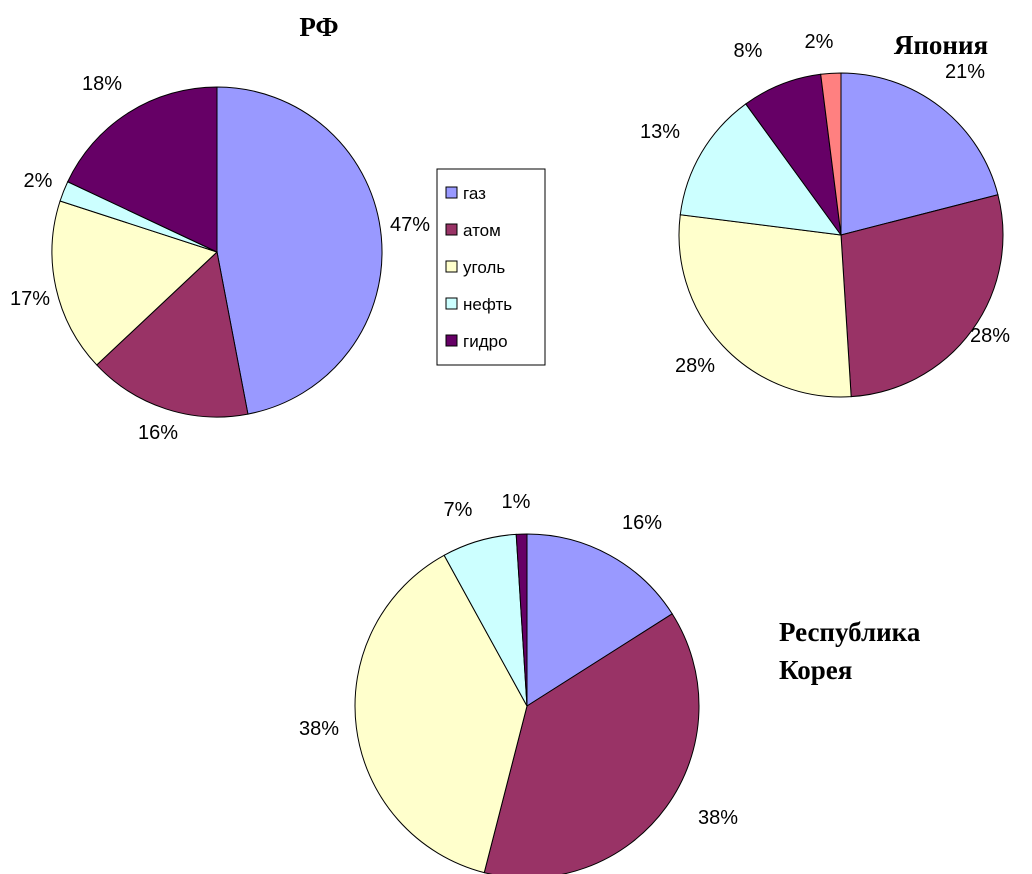 This screenshot has height=874, width=1032. What do you see at coordinates (965, 72) in the screenshot?
I see `slice-label-japan-0: 21%` at bounding box center [965, 72].